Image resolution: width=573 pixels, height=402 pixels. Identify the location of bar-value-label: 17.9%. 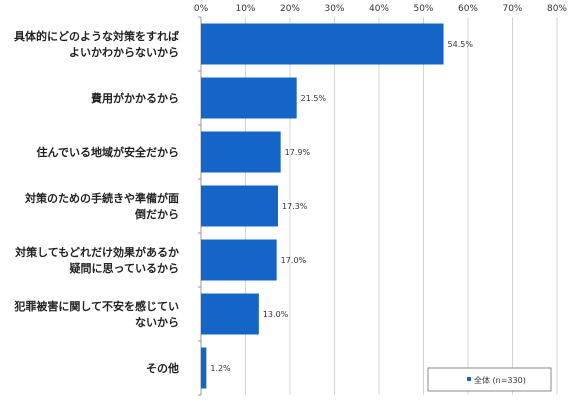
(298, 152).